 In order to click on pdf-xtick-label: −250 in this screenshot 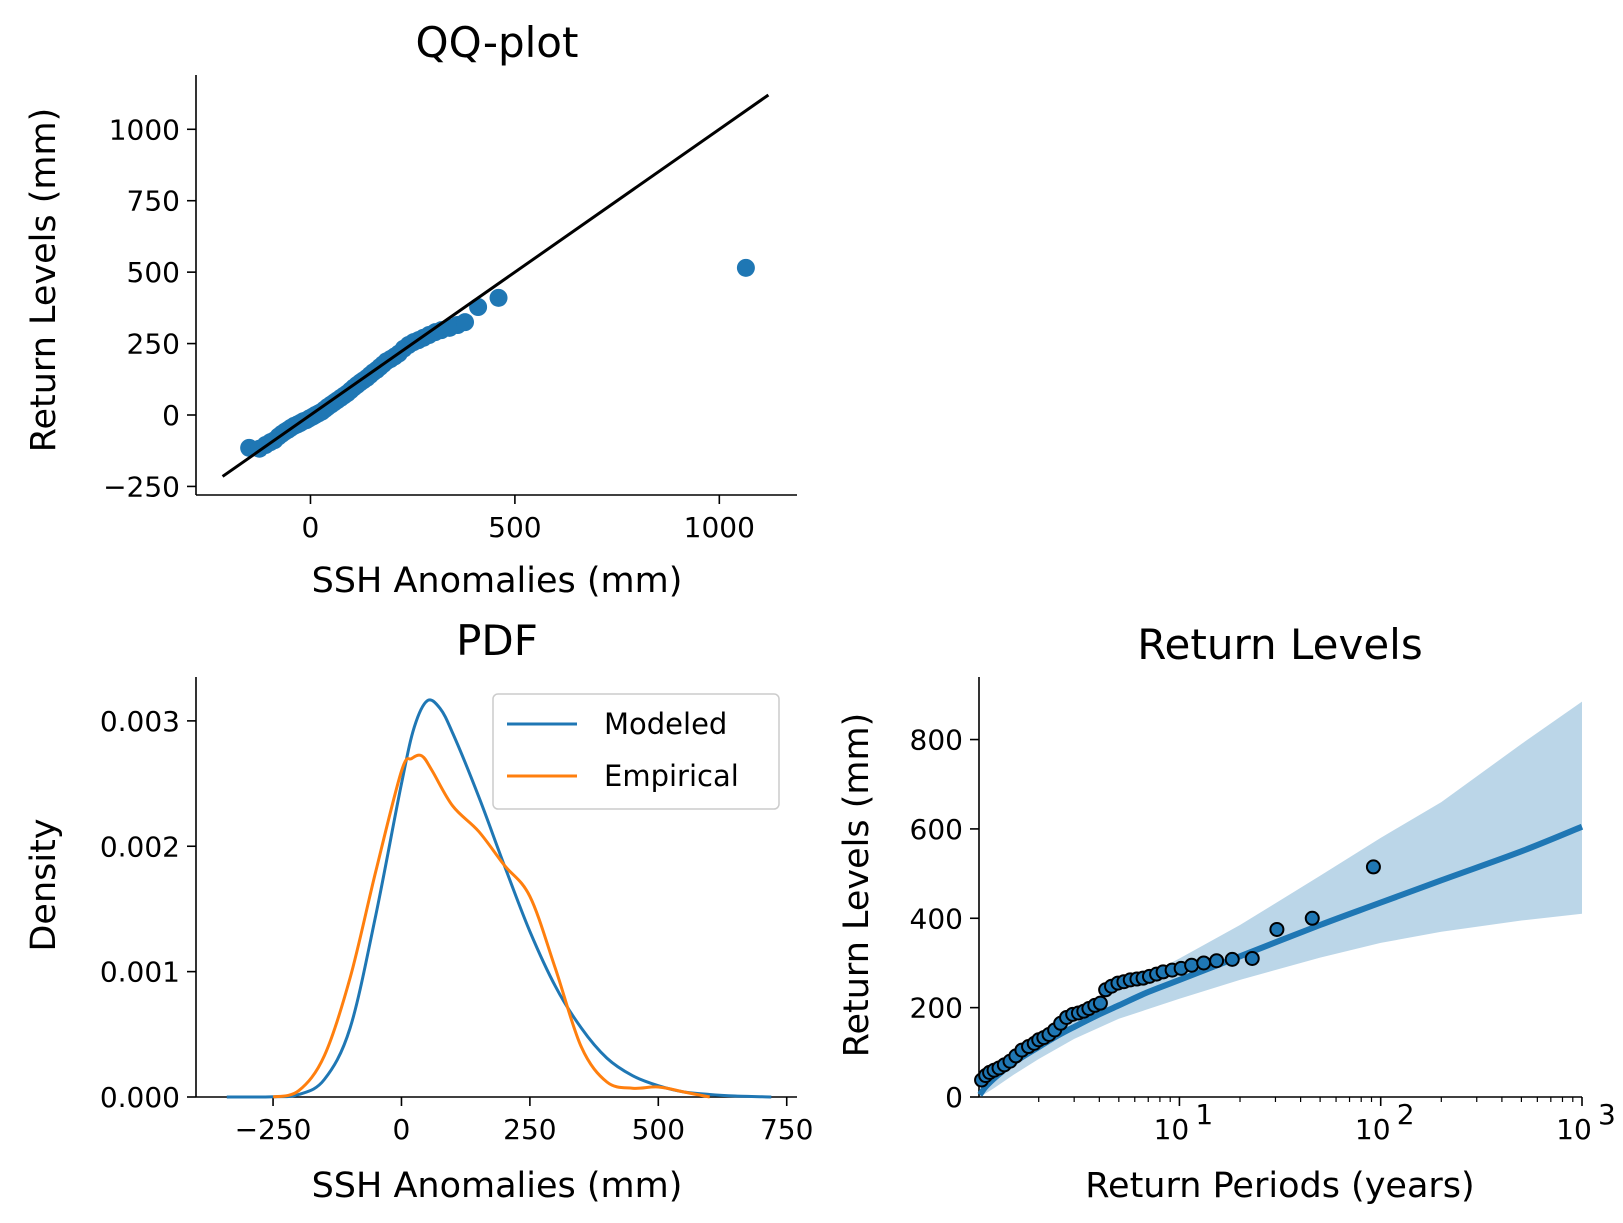, I will do `click(273, 1129)`.